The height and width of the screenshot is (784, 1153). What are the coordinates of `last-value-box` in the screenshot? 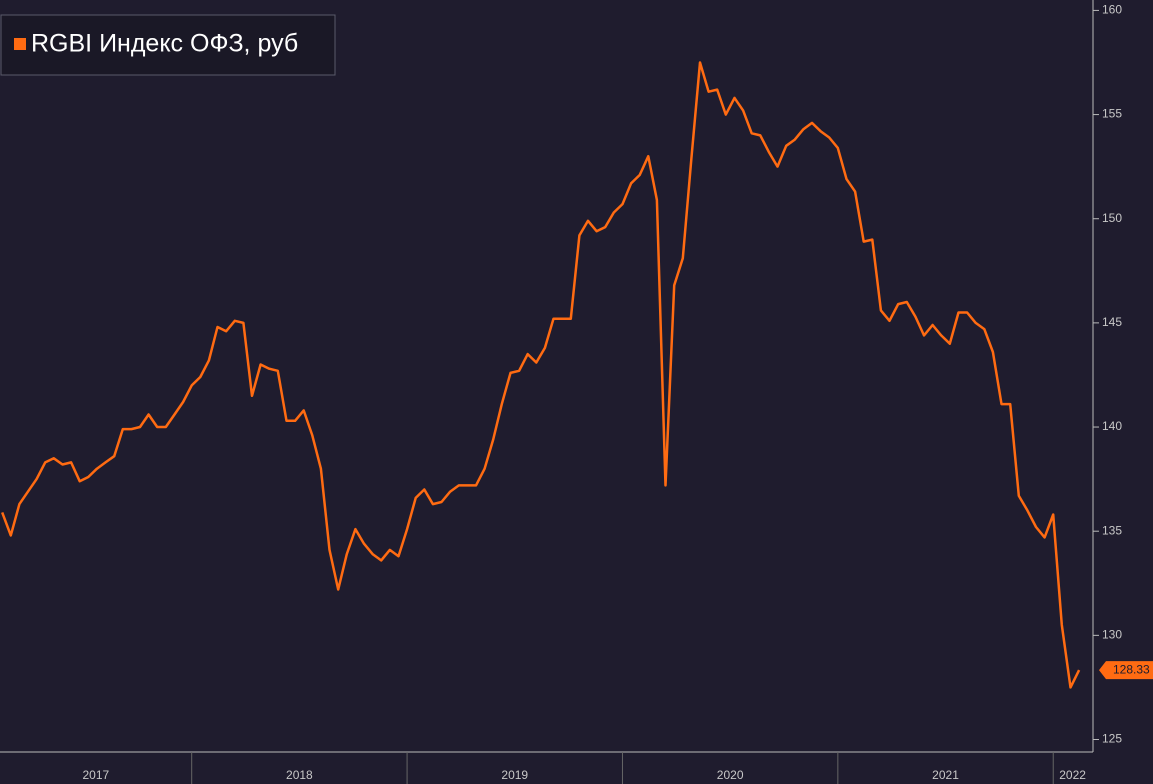 It's located at (1126, 670).